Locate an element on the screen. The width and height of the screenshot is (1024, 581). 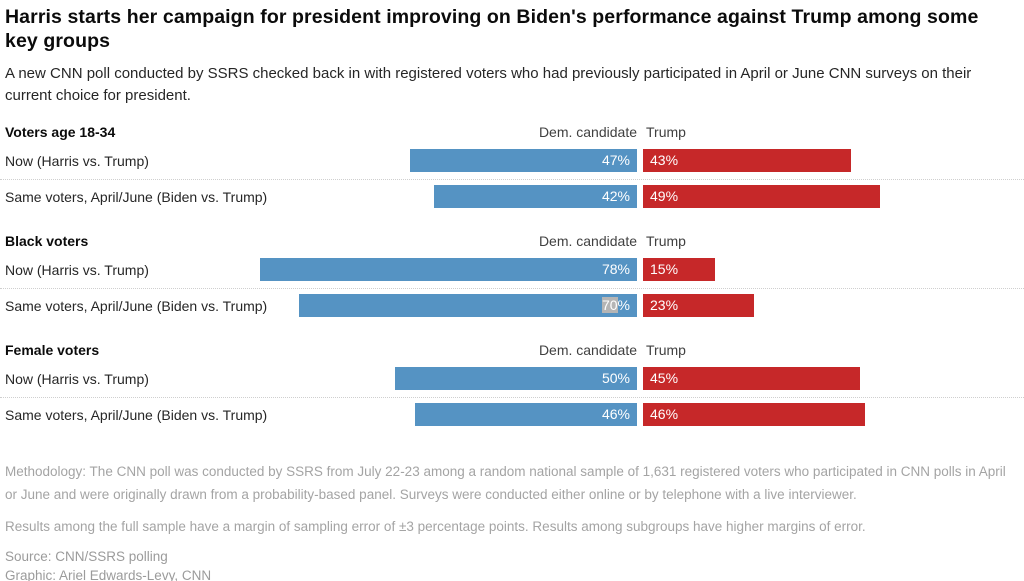
trump-value-label: 49% is located at coordinates (664, 196).